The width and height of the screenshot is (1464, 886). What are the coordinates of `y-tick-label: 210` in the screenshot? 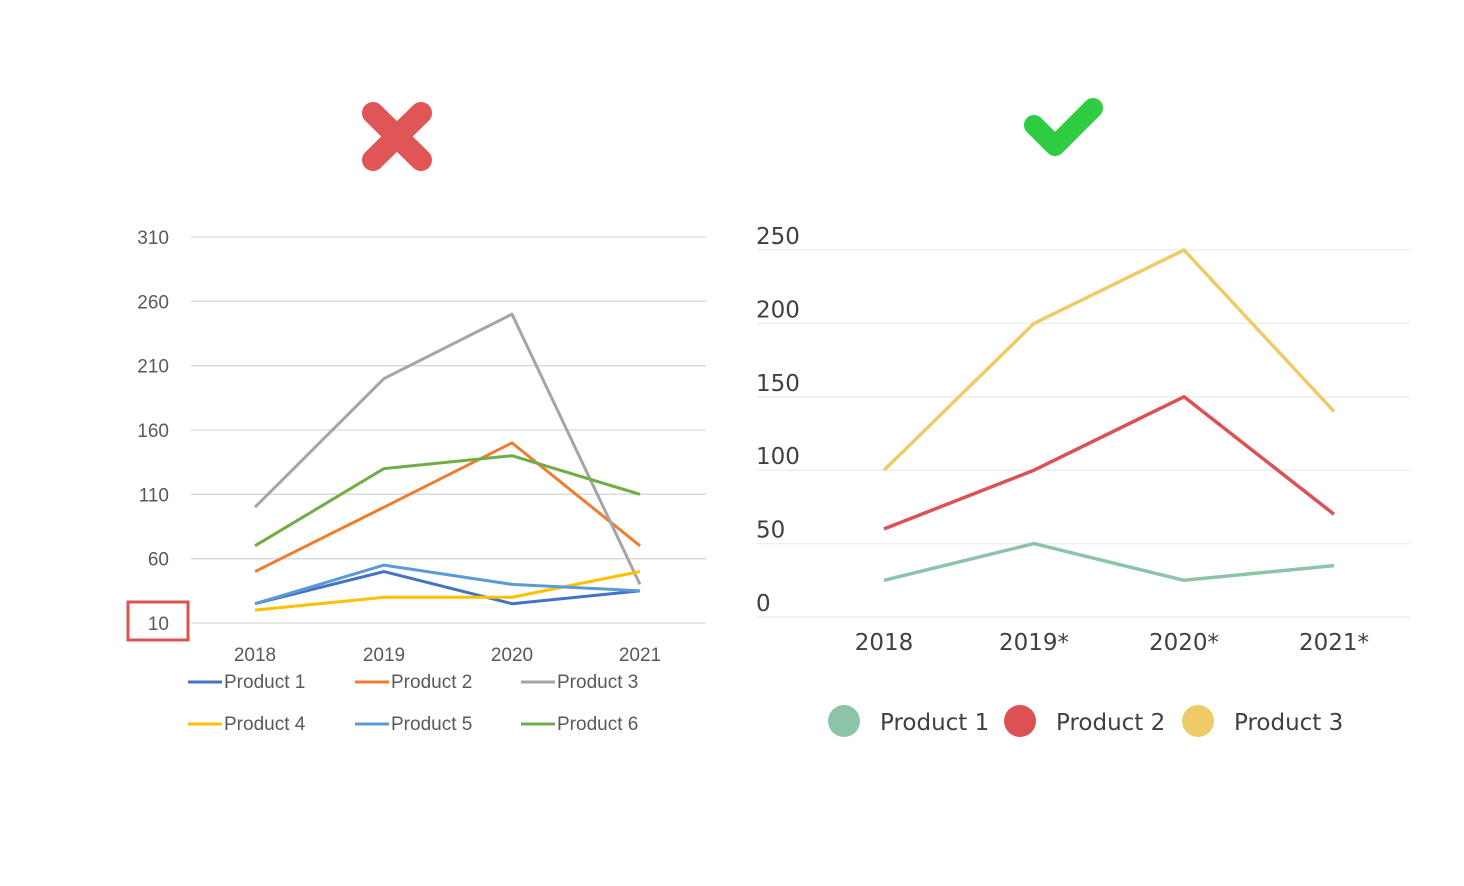 It's located at (153, 367).